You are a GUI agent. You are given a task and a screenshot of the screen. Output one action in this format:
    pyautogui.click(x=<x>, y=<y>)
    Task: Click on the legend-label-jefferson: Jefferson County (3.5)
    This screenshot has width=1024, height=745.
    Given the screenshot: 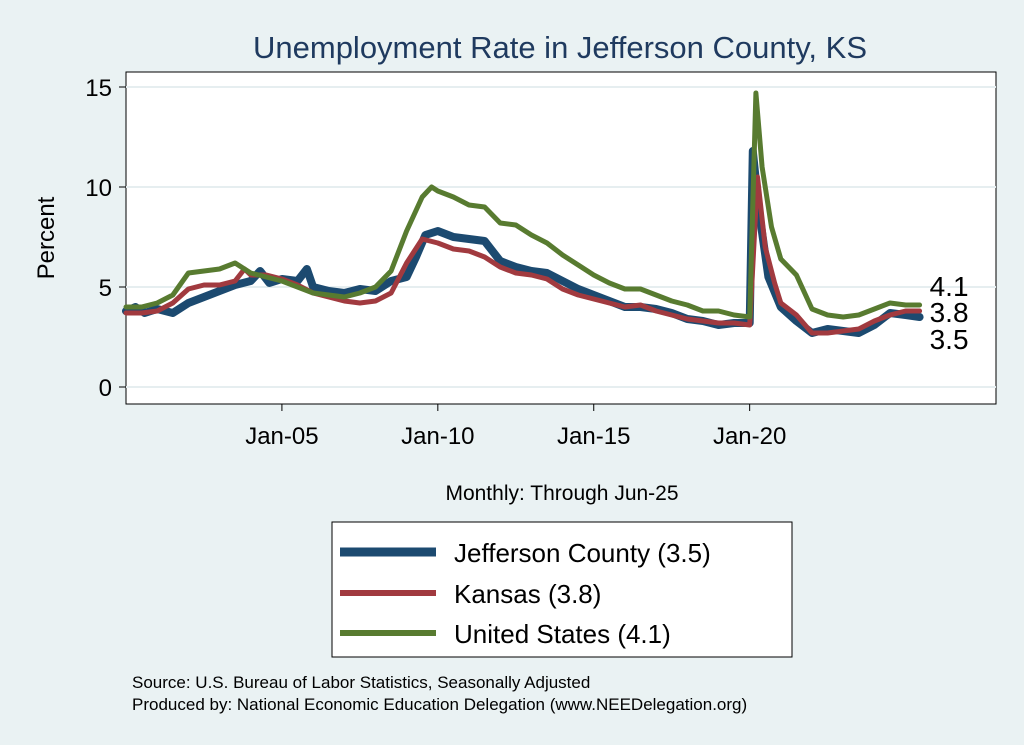 What is the action you would take?
    pyautogui.click(x=582, y=553)
    